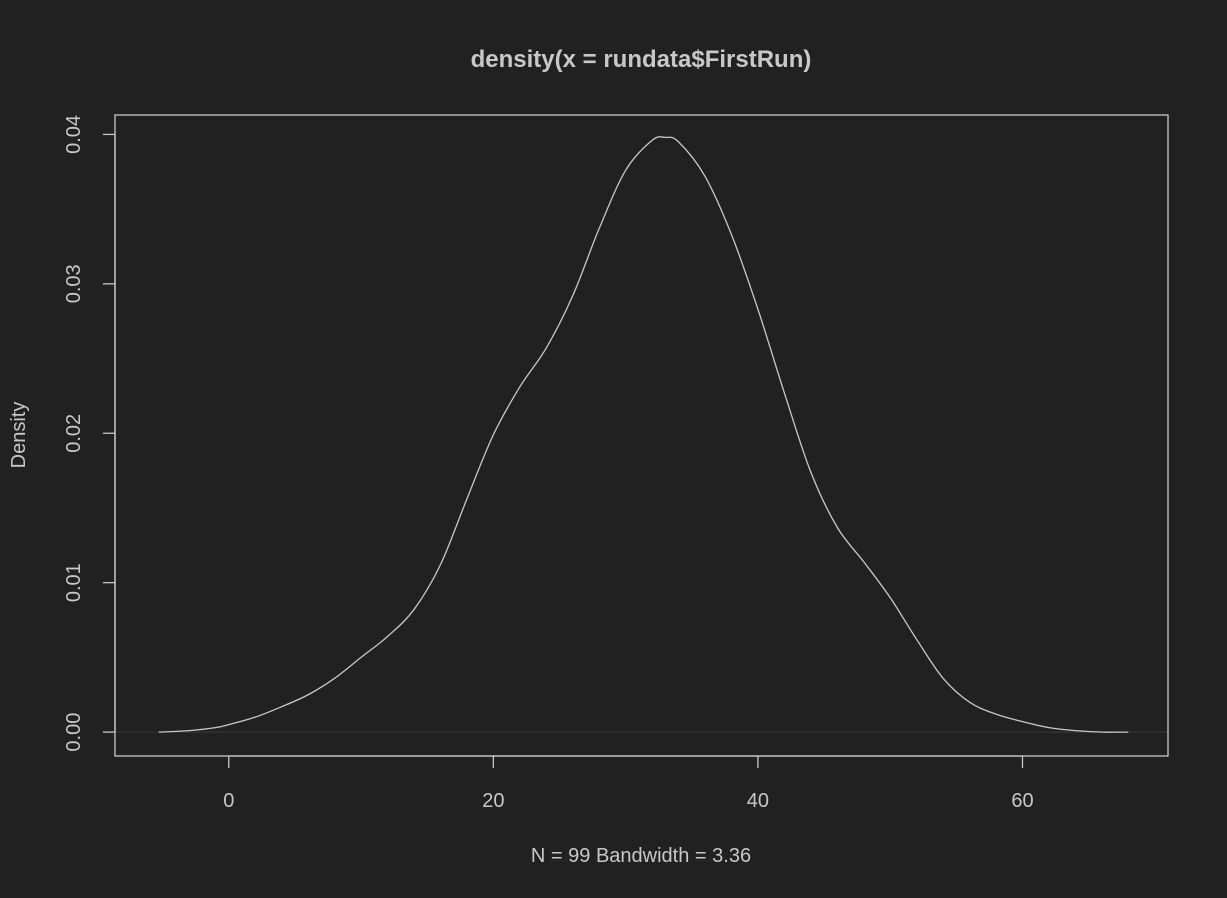 The width and height of the screenshot is (1227, 898). Describe the element at coordinates (74, 433) in the screenshot. I see `y-tick-label: 0.02` at that location.